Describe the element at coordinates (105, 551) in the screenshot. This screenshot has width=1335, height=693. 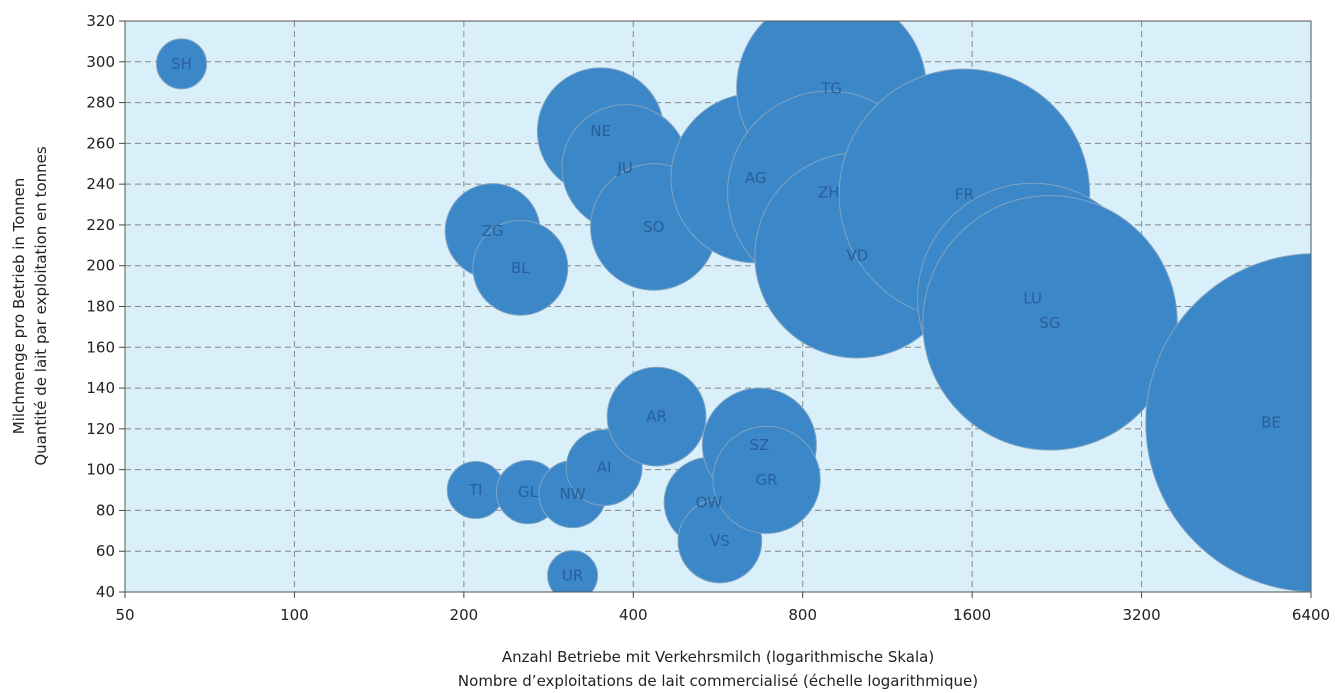
I see `y-tick-label: 60` at that location.